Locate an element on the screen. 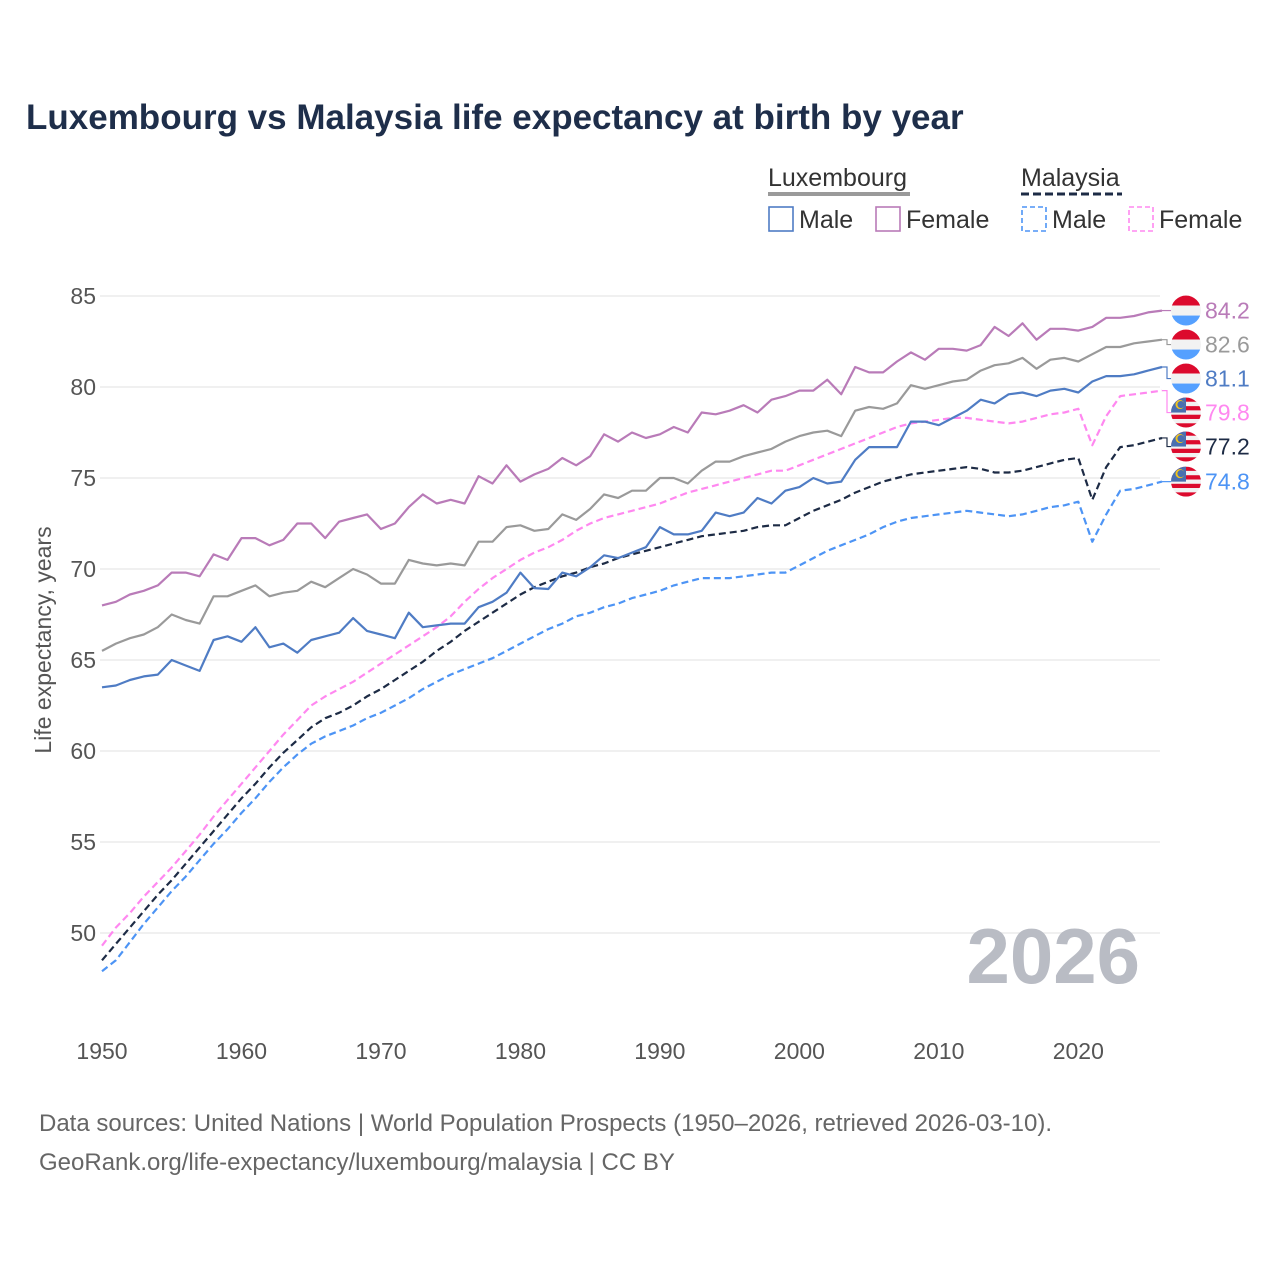 The width and height of the screenshot is (1280, 1280). x-tick-label: 2000 is located at coordinates (799, 1051).